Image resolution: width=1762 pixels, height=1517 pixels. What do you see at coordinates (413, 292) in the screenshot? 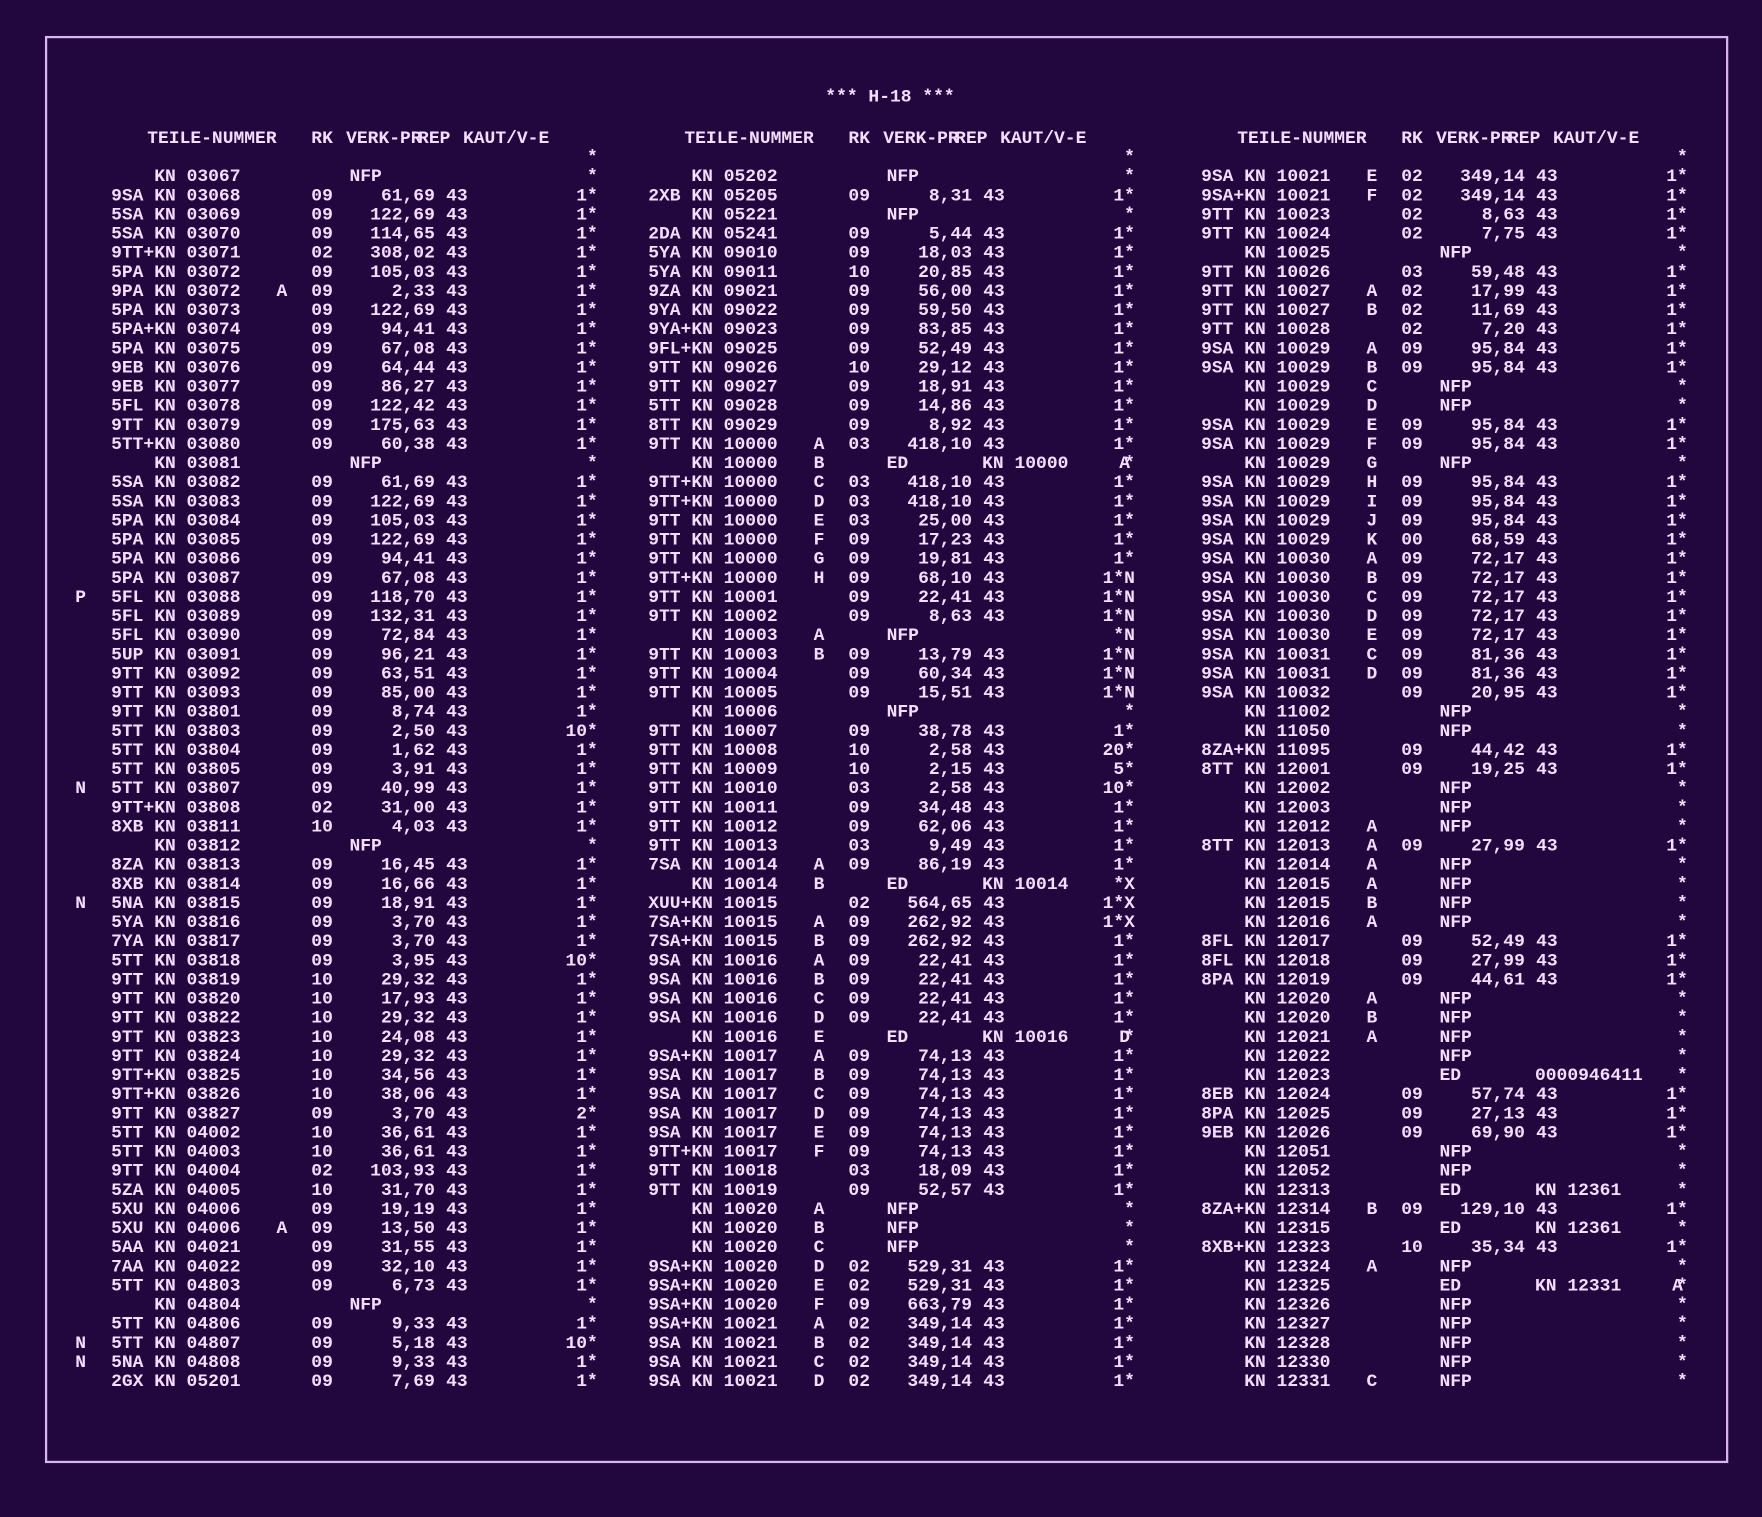
I see `sales-price: 2,33` at bounding box center [413, 292].